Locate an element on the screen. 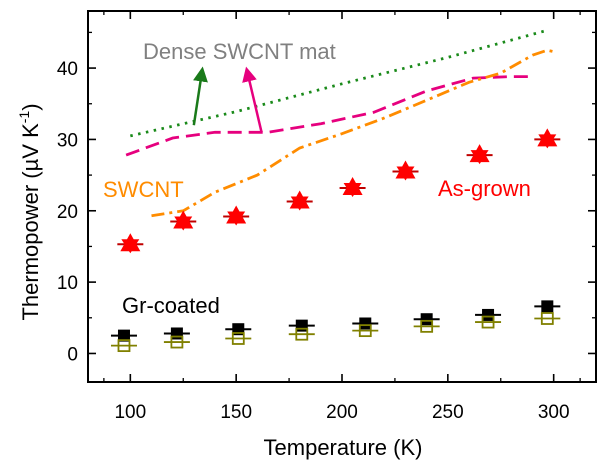  y-tick-label: 10 is located at coordinates (67, 283).